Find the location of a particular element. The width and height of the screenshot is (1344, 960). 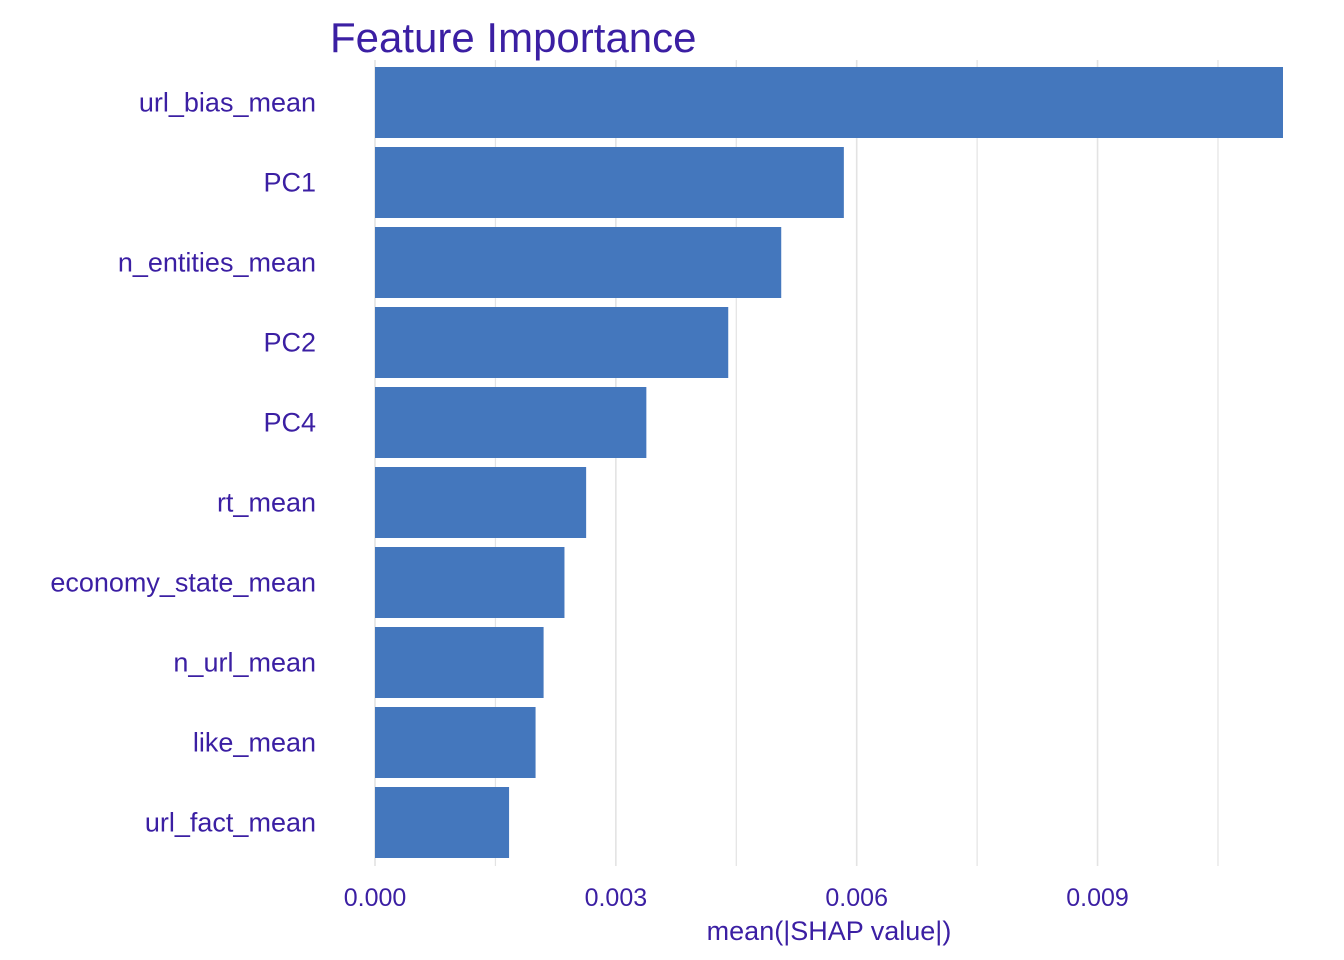

bar-like-mean is located at coordinates (455, 742).